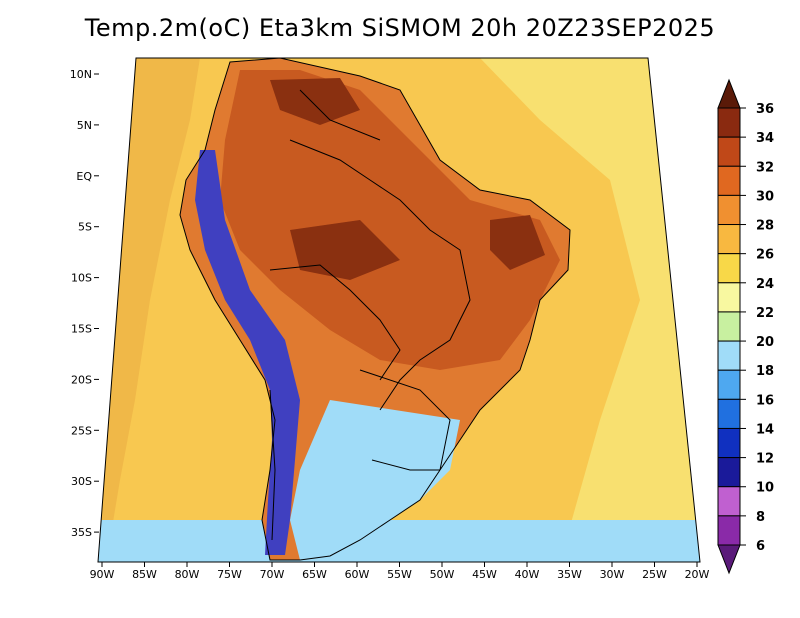 The image size is (800, 618). Describe the element at coordinates (81, 481) in the screenshot. I see `lat-label: 30S` at that location.